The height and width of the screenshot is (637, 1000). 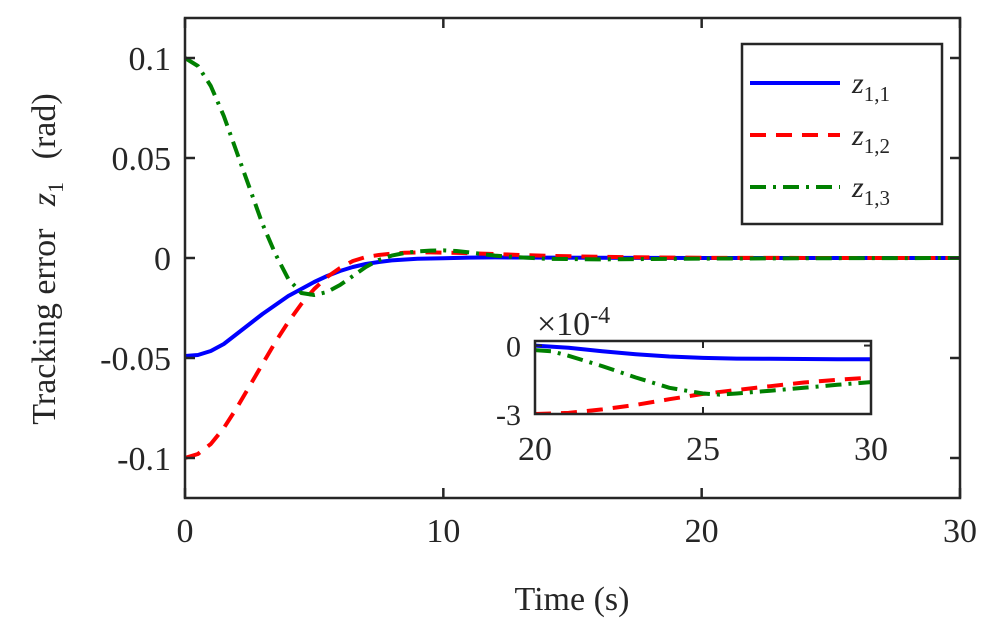 I want to click on inset-series-group, so click(x=703, y=378).